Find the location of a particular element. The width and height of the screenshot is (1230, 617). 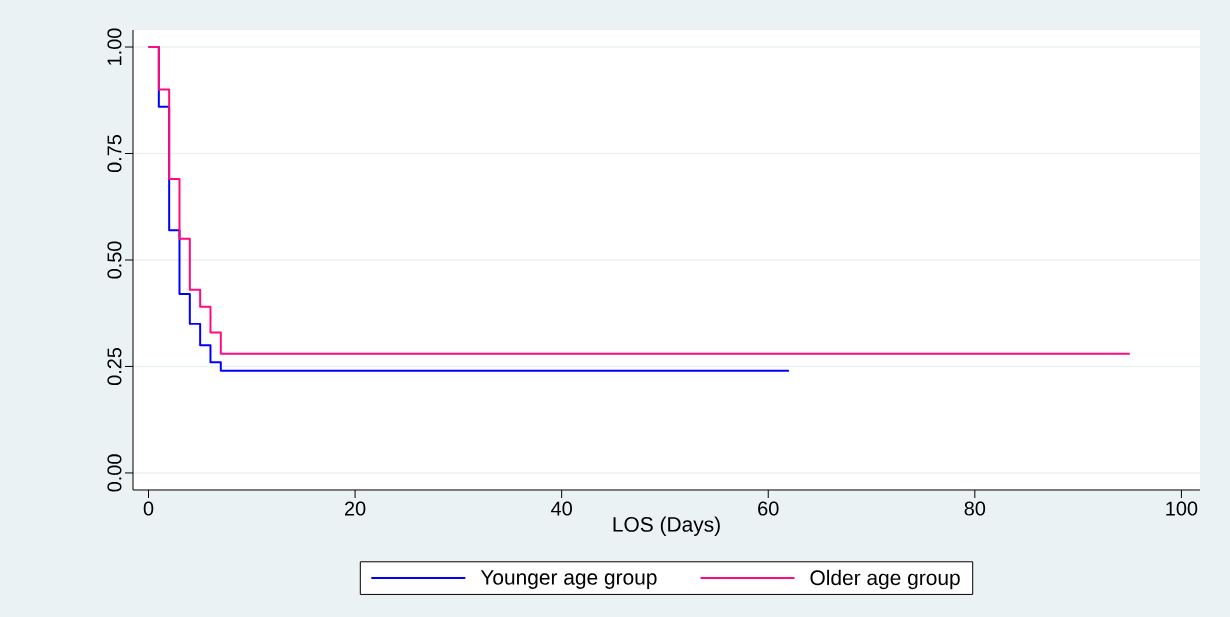

y-tick-label: 0.25 is located at coordinates (114, 366).